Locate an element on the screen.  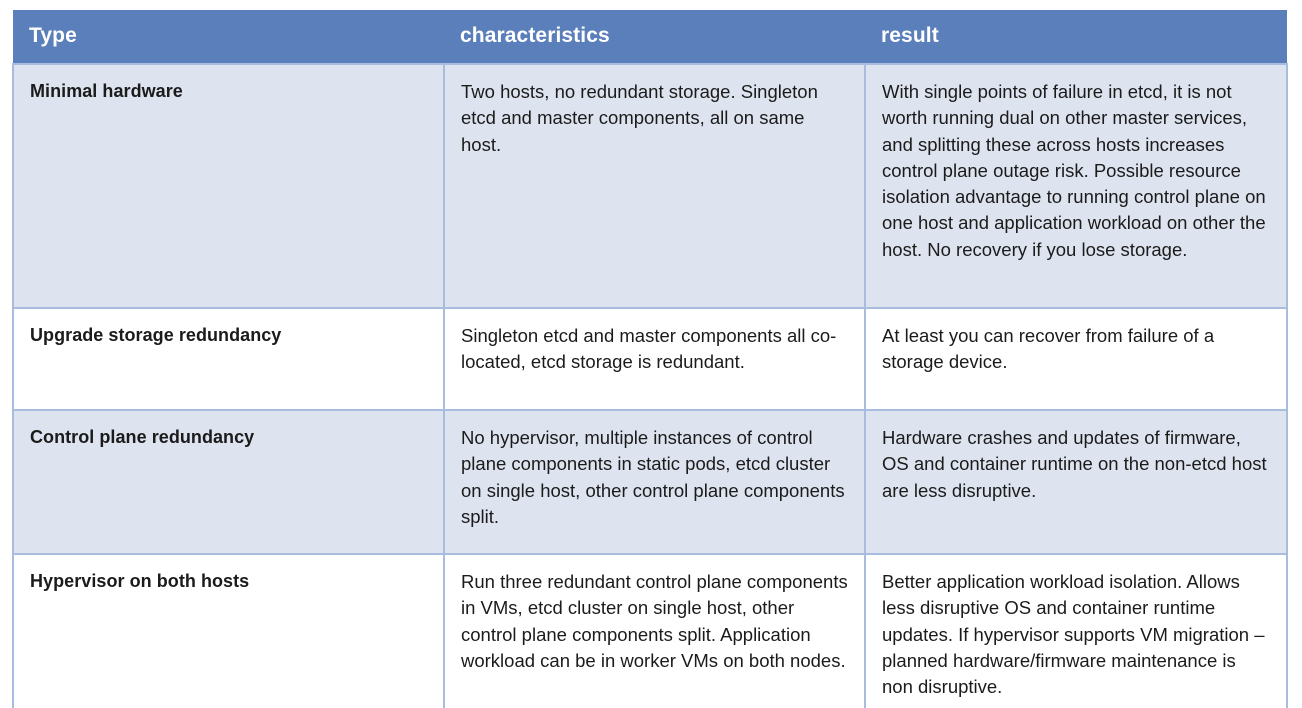
table-header-row: Type characteristics result is located at coordinates (650, 37).